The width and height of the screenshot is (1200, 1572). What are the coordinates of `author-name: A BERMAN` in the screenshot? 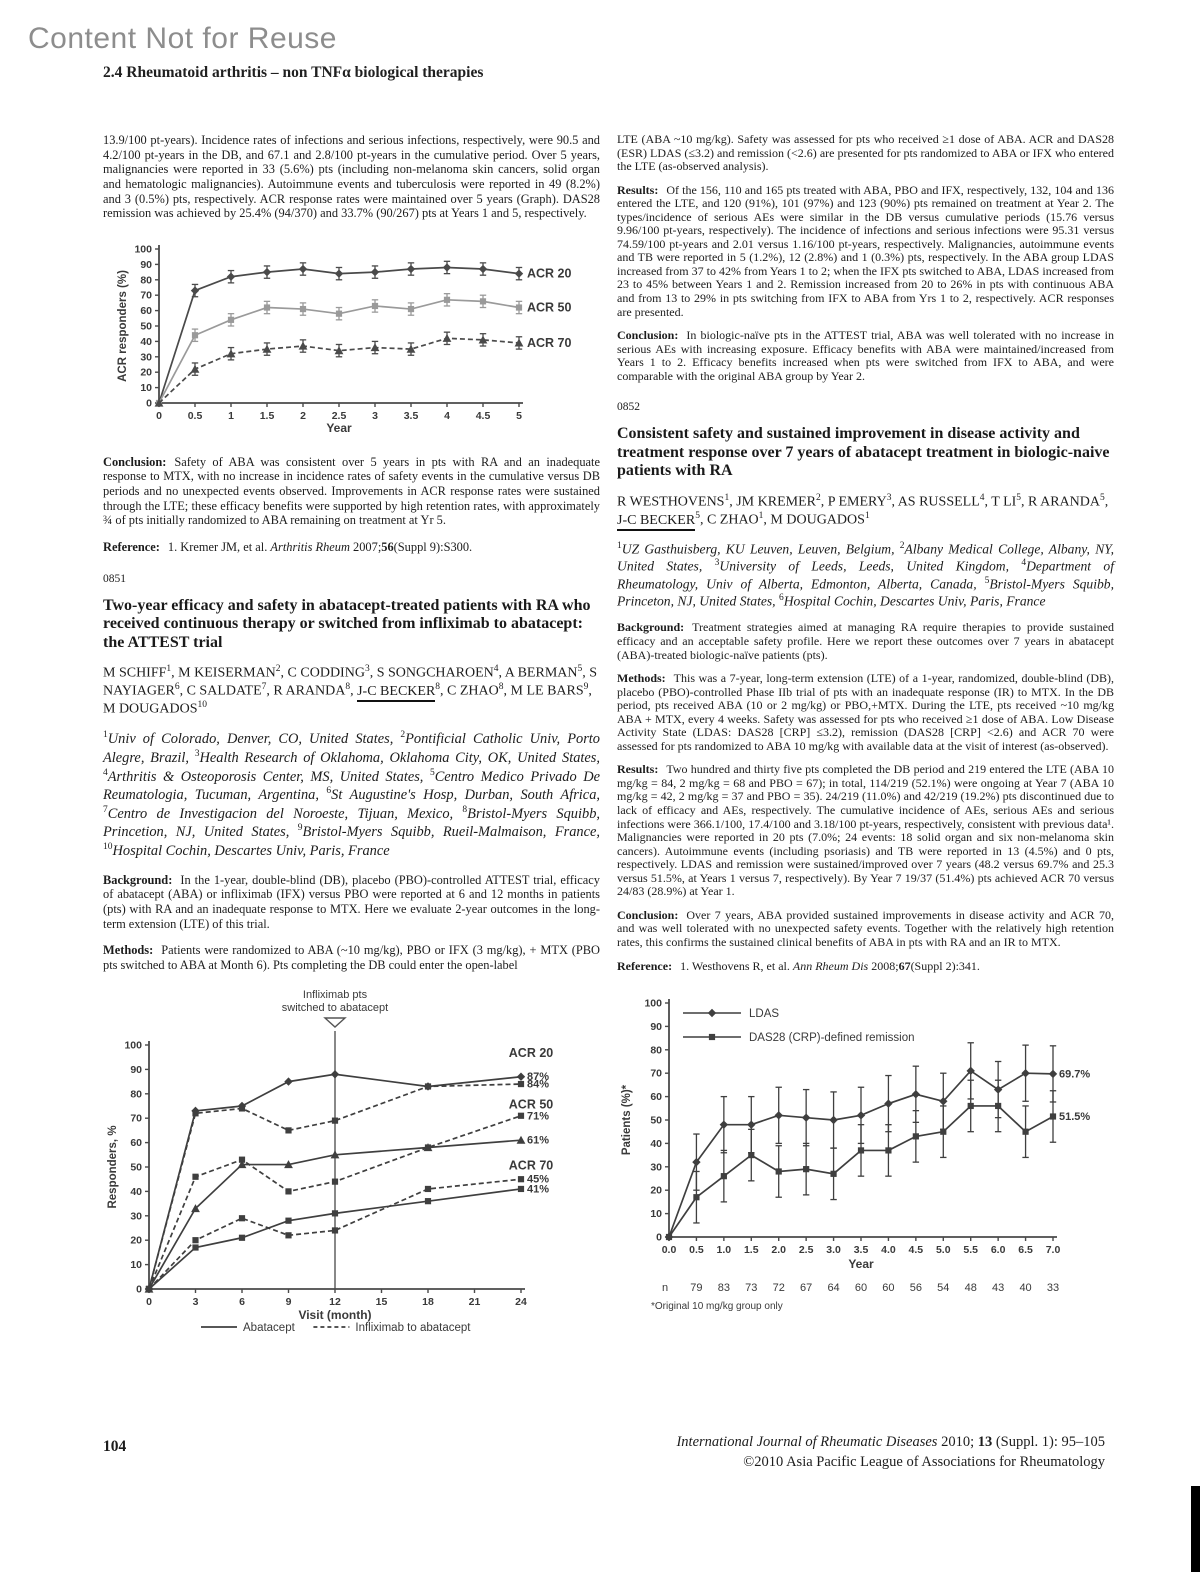 It's located at (541, 673).